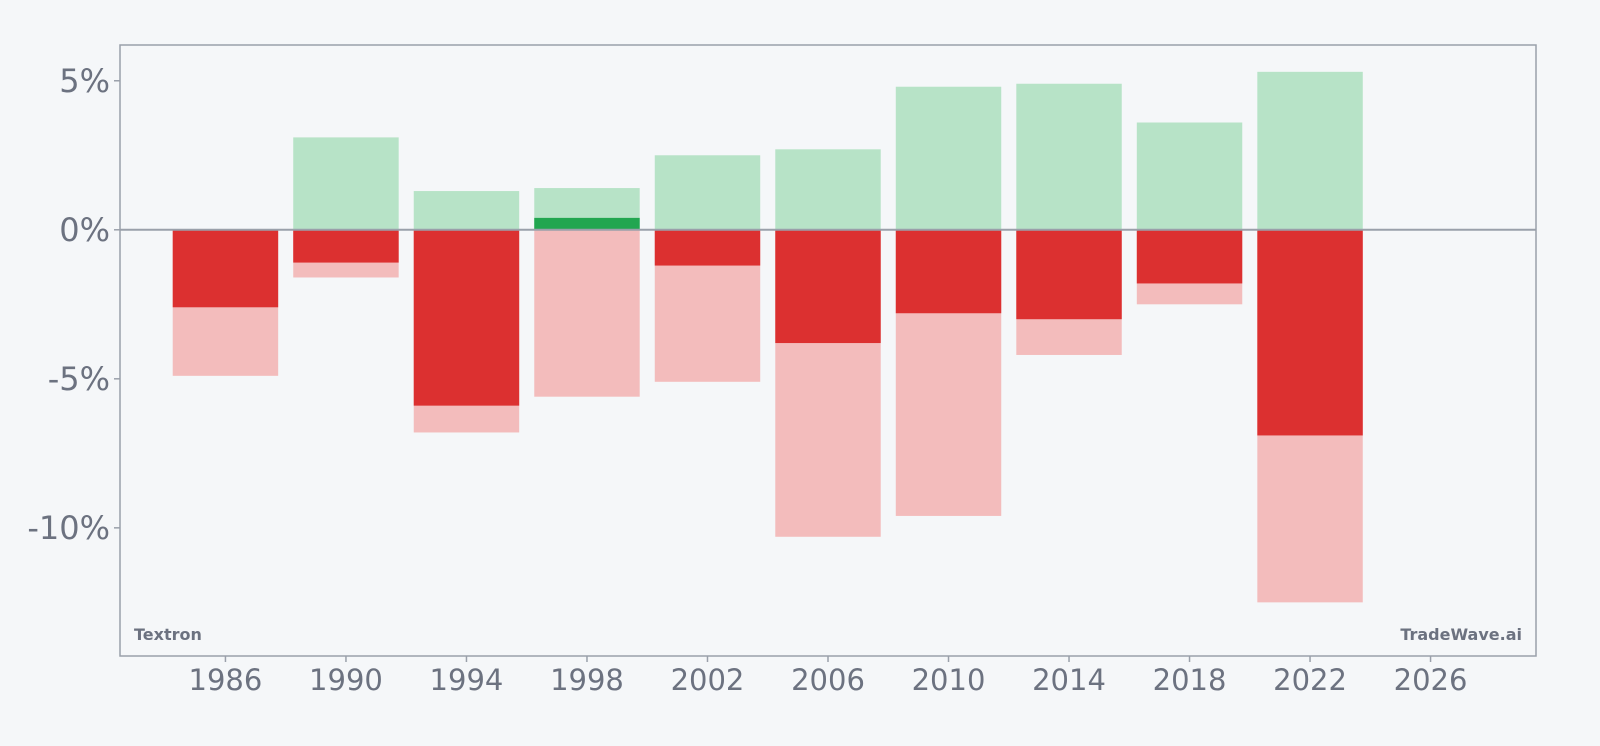 This screenshot has width=1600, height=746. I want to click on bar-dark-red-2022, so click(1310, 332).